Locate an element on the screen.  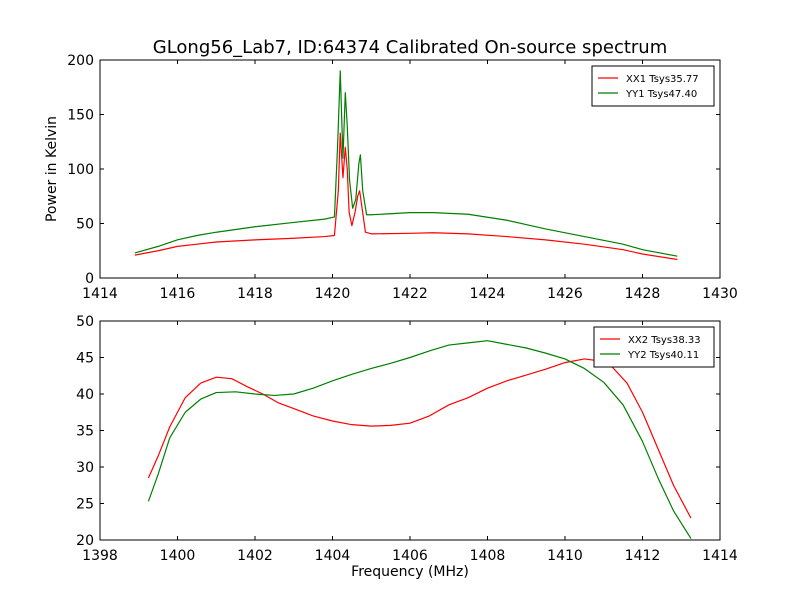
x-tick-label: 1412 is located at coordinates (643, 556).